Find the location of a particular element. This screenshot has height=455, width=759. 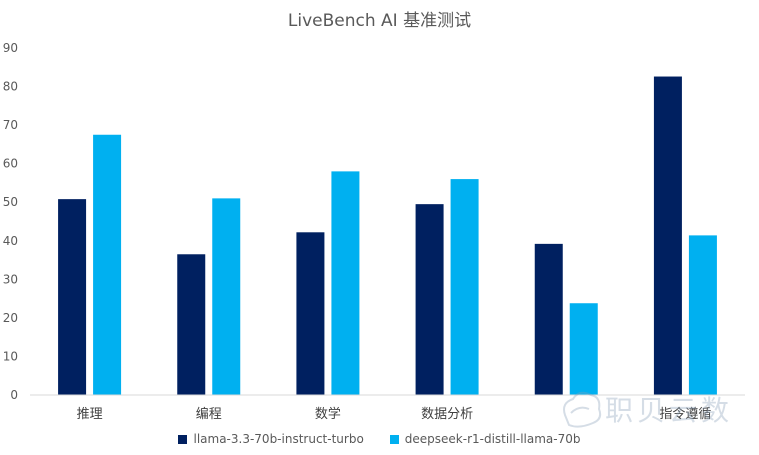

y-tick-label: 0 is located at coordinates (14, 395).